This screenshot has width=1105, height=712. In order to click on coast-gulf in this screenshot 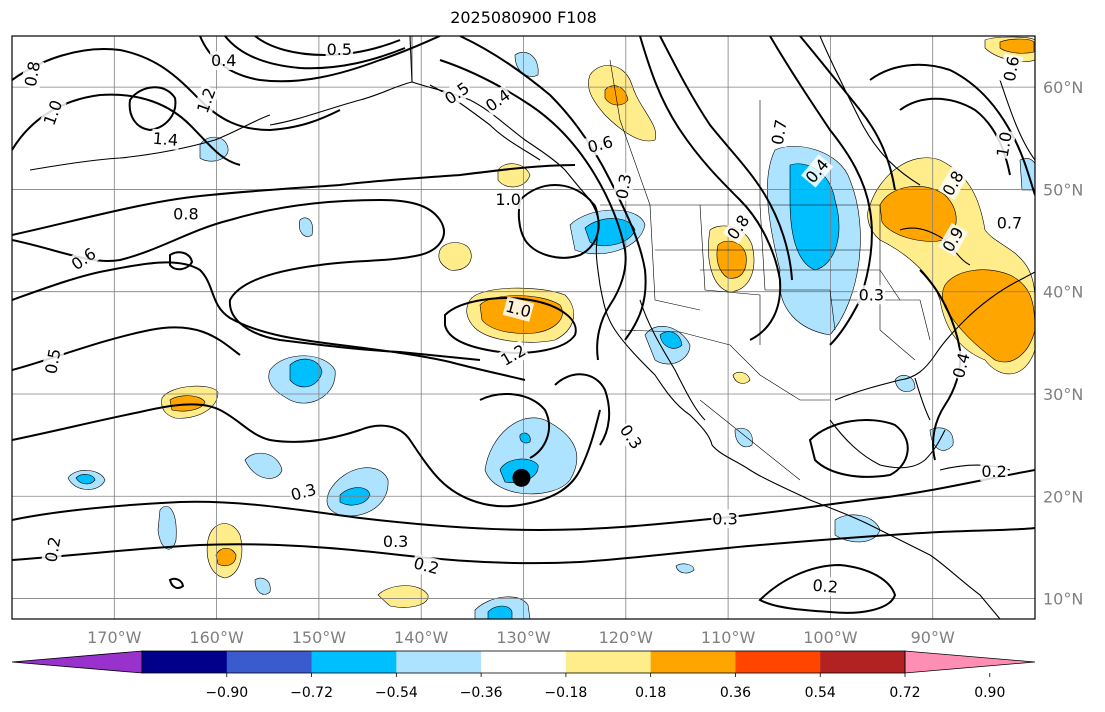, I will do `click(934, 336)`.